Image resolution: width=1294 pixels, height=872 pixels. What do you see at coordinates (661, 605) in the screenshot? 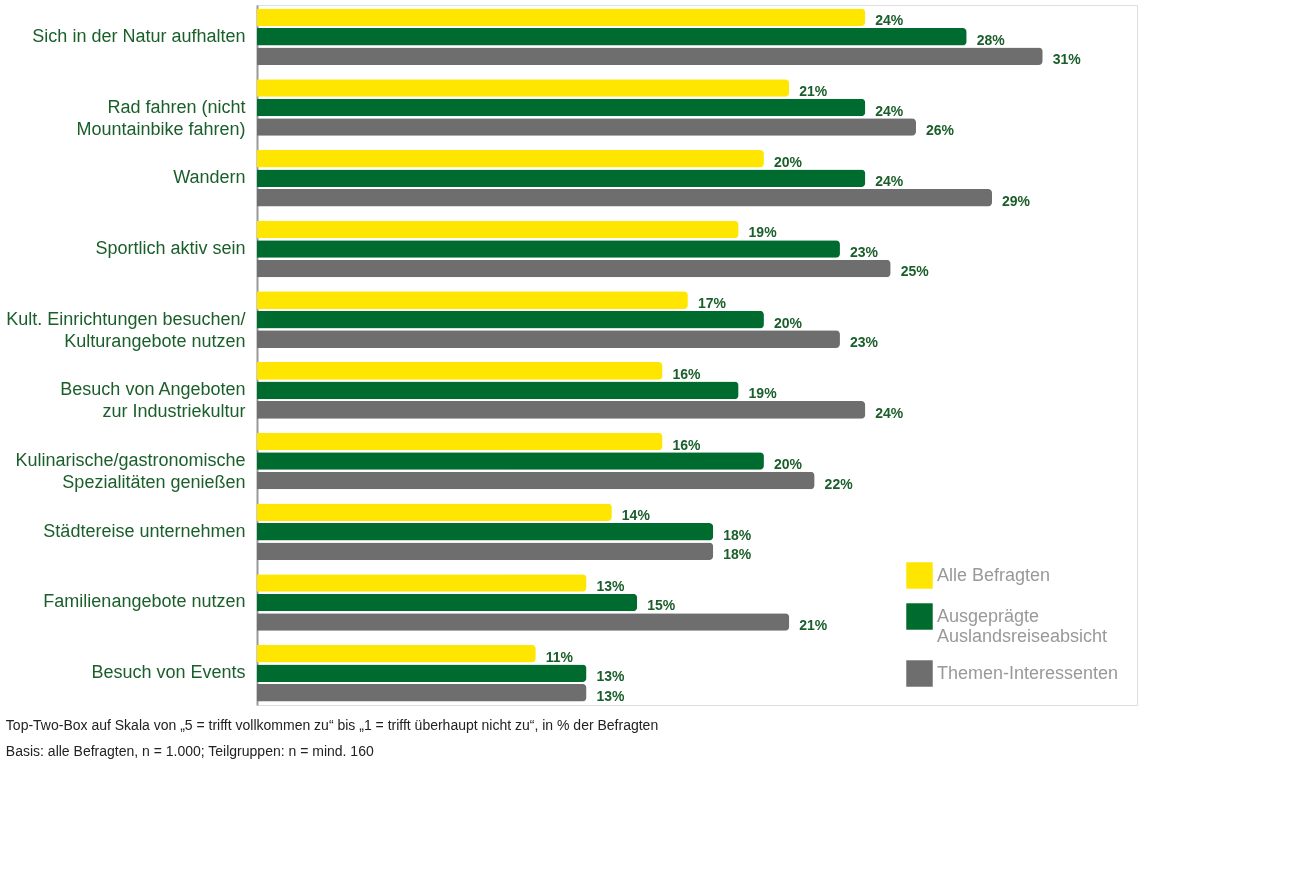
I see `data-label: 15%` at bounding box center [661, 605].